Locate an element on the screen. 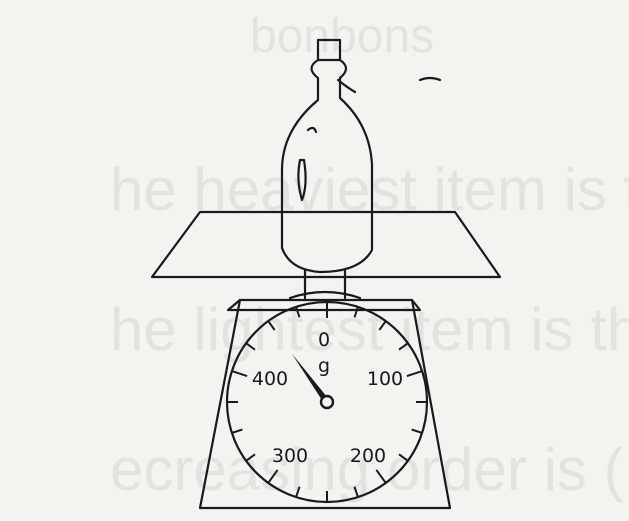 The image size is (629, 521). dial-label-400: 400 is located at coordinates (270, 379).